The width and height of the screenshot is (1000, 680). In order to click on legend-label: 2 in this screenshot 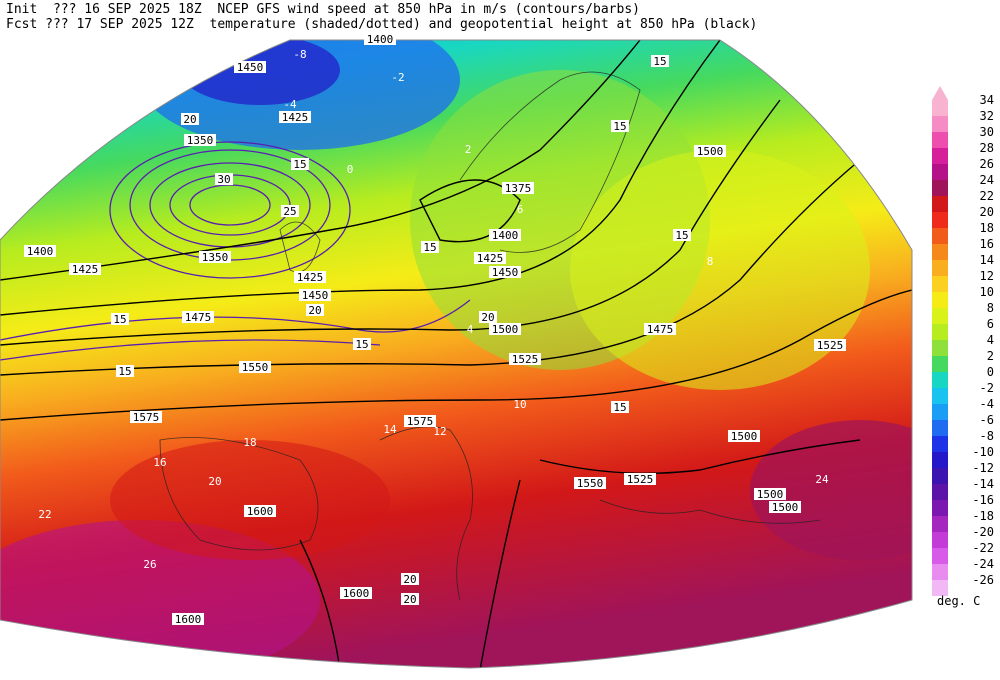, I will do `click(990, 356)`.